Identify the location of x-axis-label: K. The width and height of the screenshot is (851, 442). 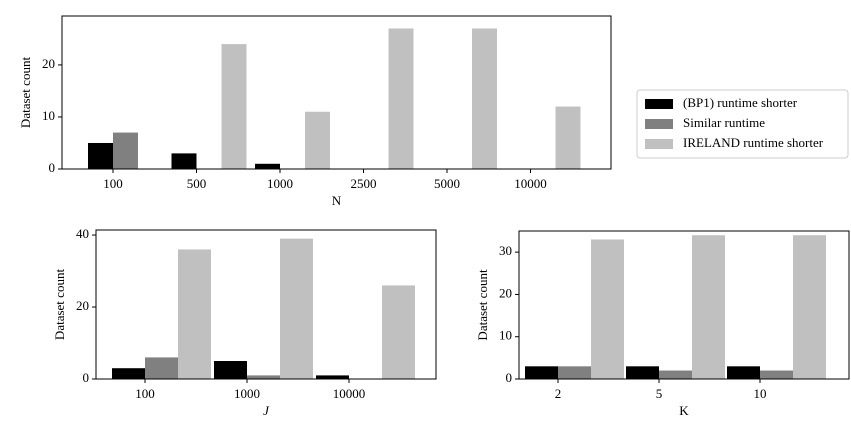
(684, 410).